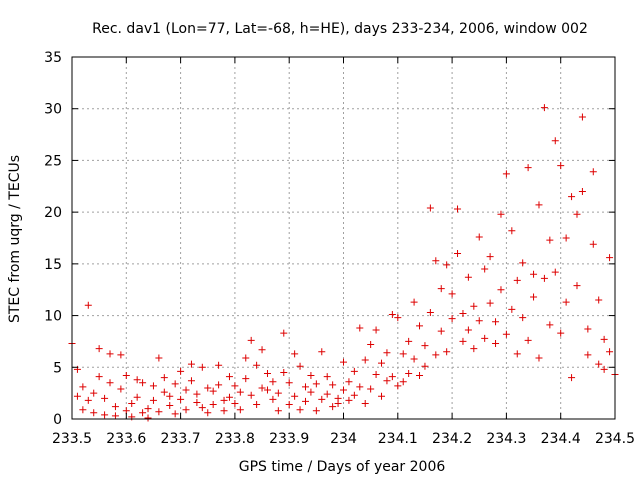 Image resolution: width=640 pixels, height=480 pixels. I want to click on y-axis-label: STEC from uqrg / TECUs, so click(15, 239).